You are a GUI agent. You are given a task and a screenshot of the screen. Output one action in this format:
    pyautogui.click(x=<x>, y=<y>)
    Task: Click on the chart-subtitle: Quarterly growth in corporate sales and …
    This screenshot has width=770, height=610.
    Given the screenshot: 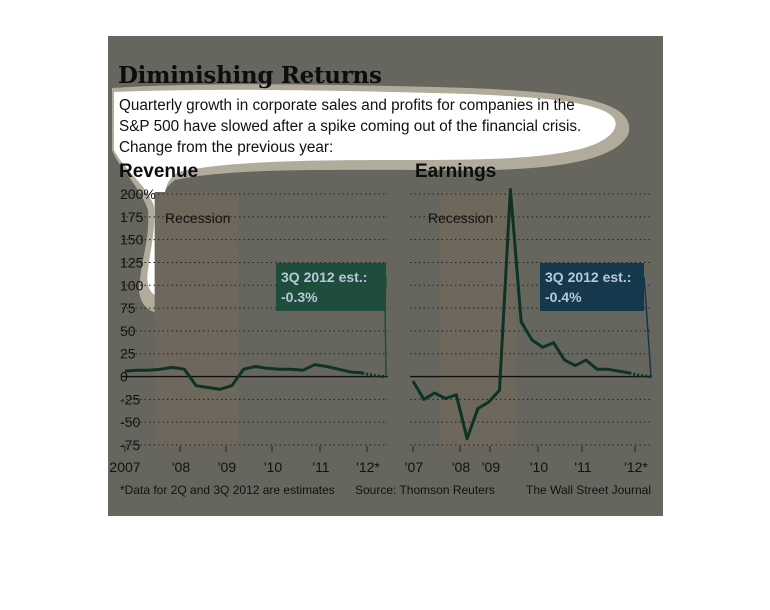 What is the action you would take?
    pyautogui.click(x=384, y=126)
    